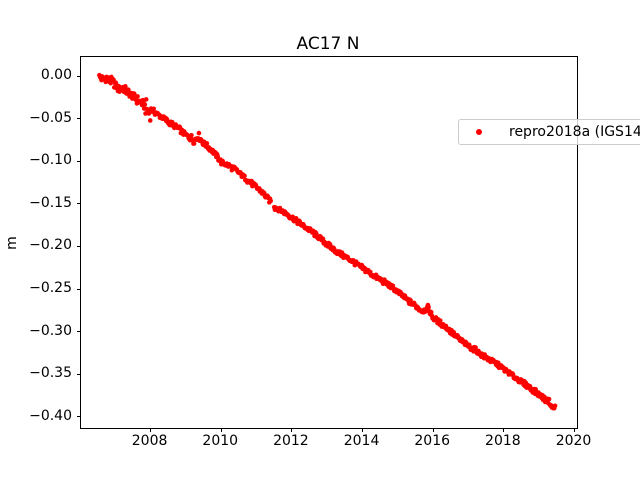 The image size is (640, 480). What do you see at coordinates (220, 441) in the screenshot?
I see `x-tick-label: 2010` at bounding box center [220, 441].